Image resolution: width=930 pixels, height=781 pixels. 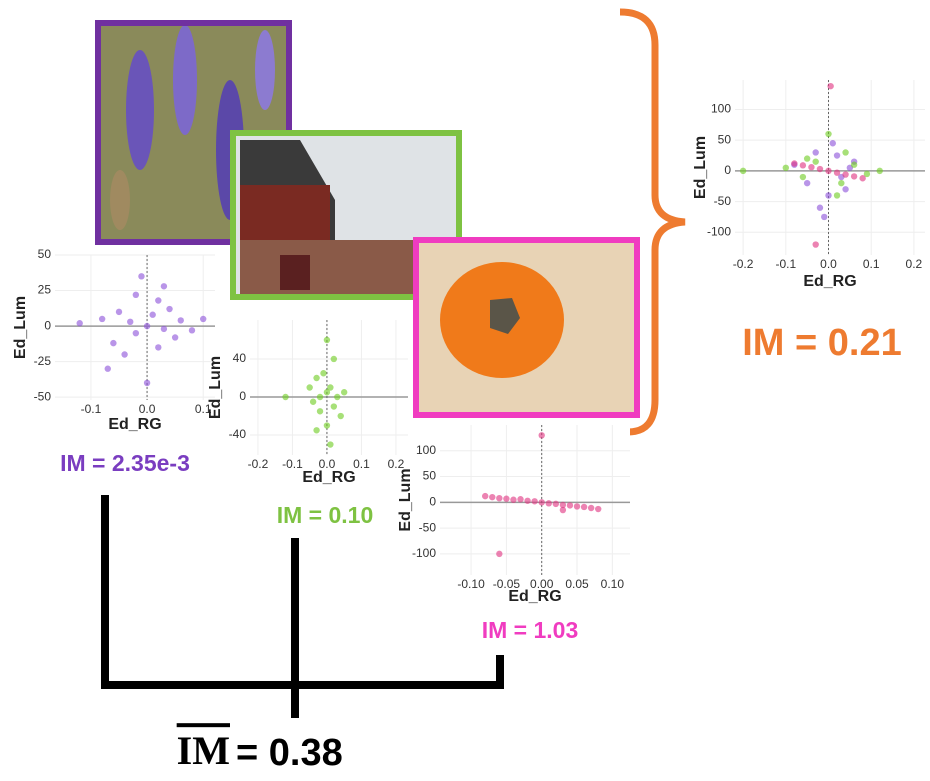 I want to click on y-tick-label: 0, so click(x=727, y=170).